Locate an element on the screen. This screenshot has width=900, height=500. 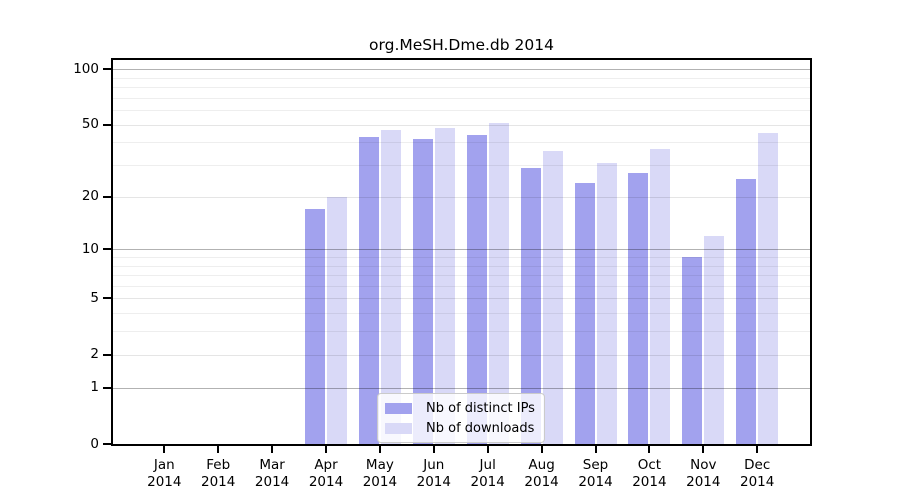
x-tick-label: Oct 2014 is located at coordinates (649, 473).